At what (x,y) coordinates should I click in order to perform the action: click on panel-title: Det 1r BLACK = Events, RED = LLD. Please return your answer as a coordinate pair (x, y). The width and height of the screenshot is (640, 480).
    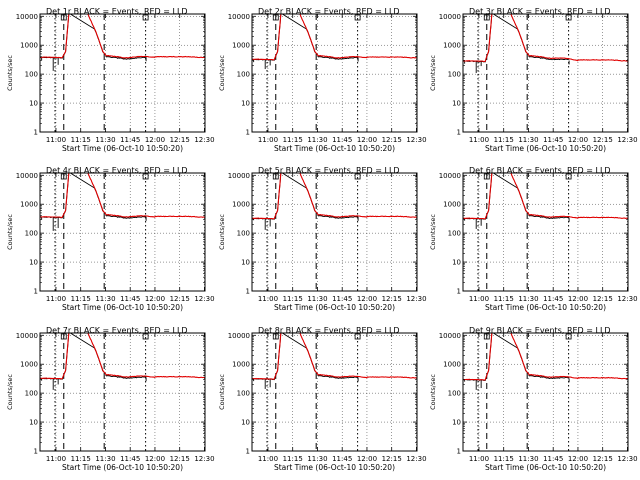
    Looking at the image, I should click on (117, 11).